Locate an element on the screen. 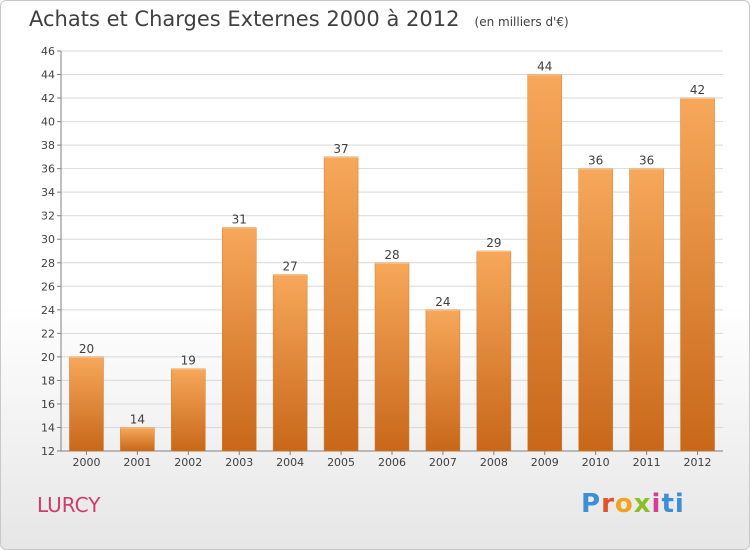 Image resolution: width=750 pixels, height=550 pixels. x-tick-label: 2009 is located at coordinates (545, 462).